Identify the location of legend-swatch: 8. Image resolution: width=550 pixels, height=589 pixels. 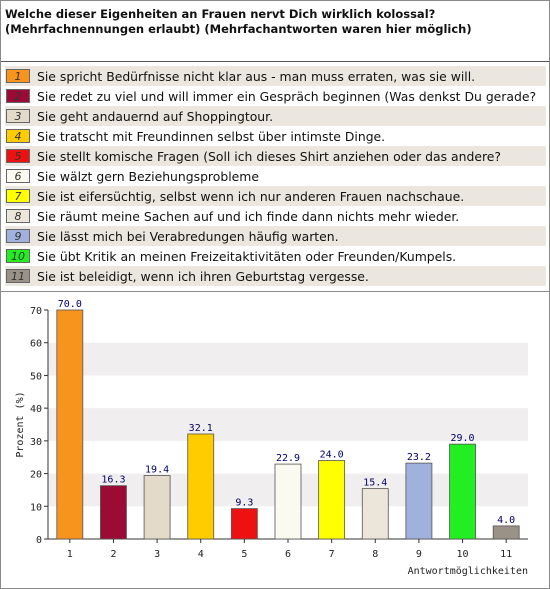
(18, 216).